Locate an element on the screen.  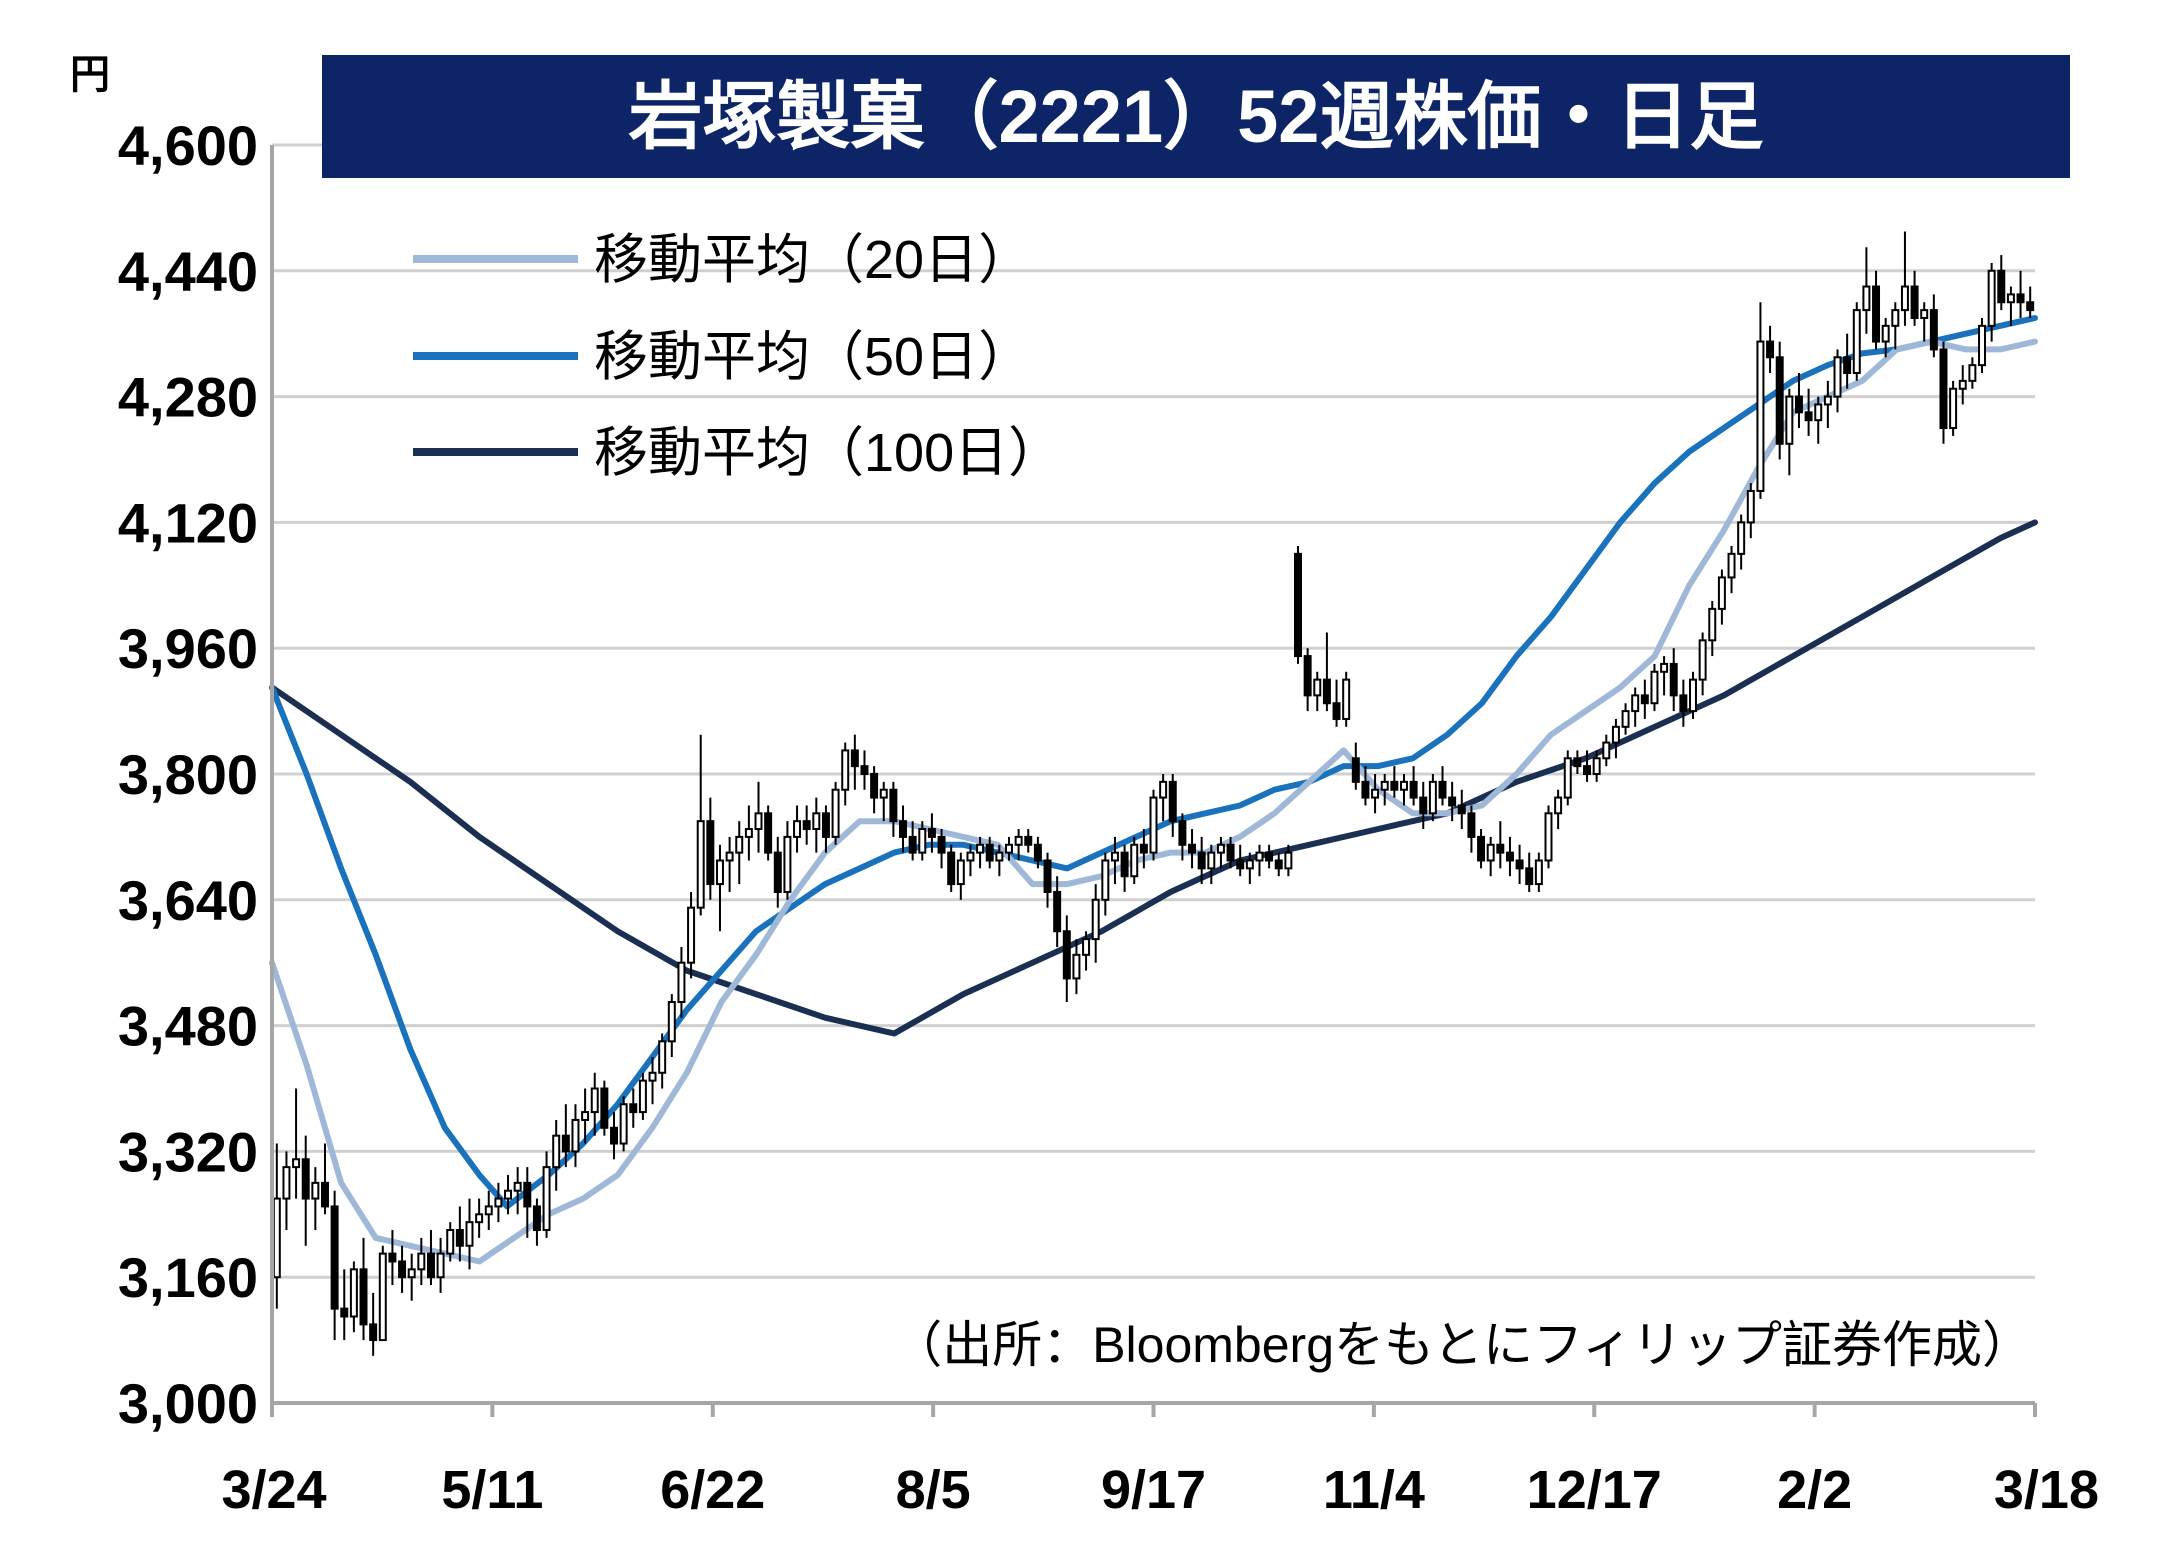
y-tick-label: 3,800 is located at coordinates (188, 774).